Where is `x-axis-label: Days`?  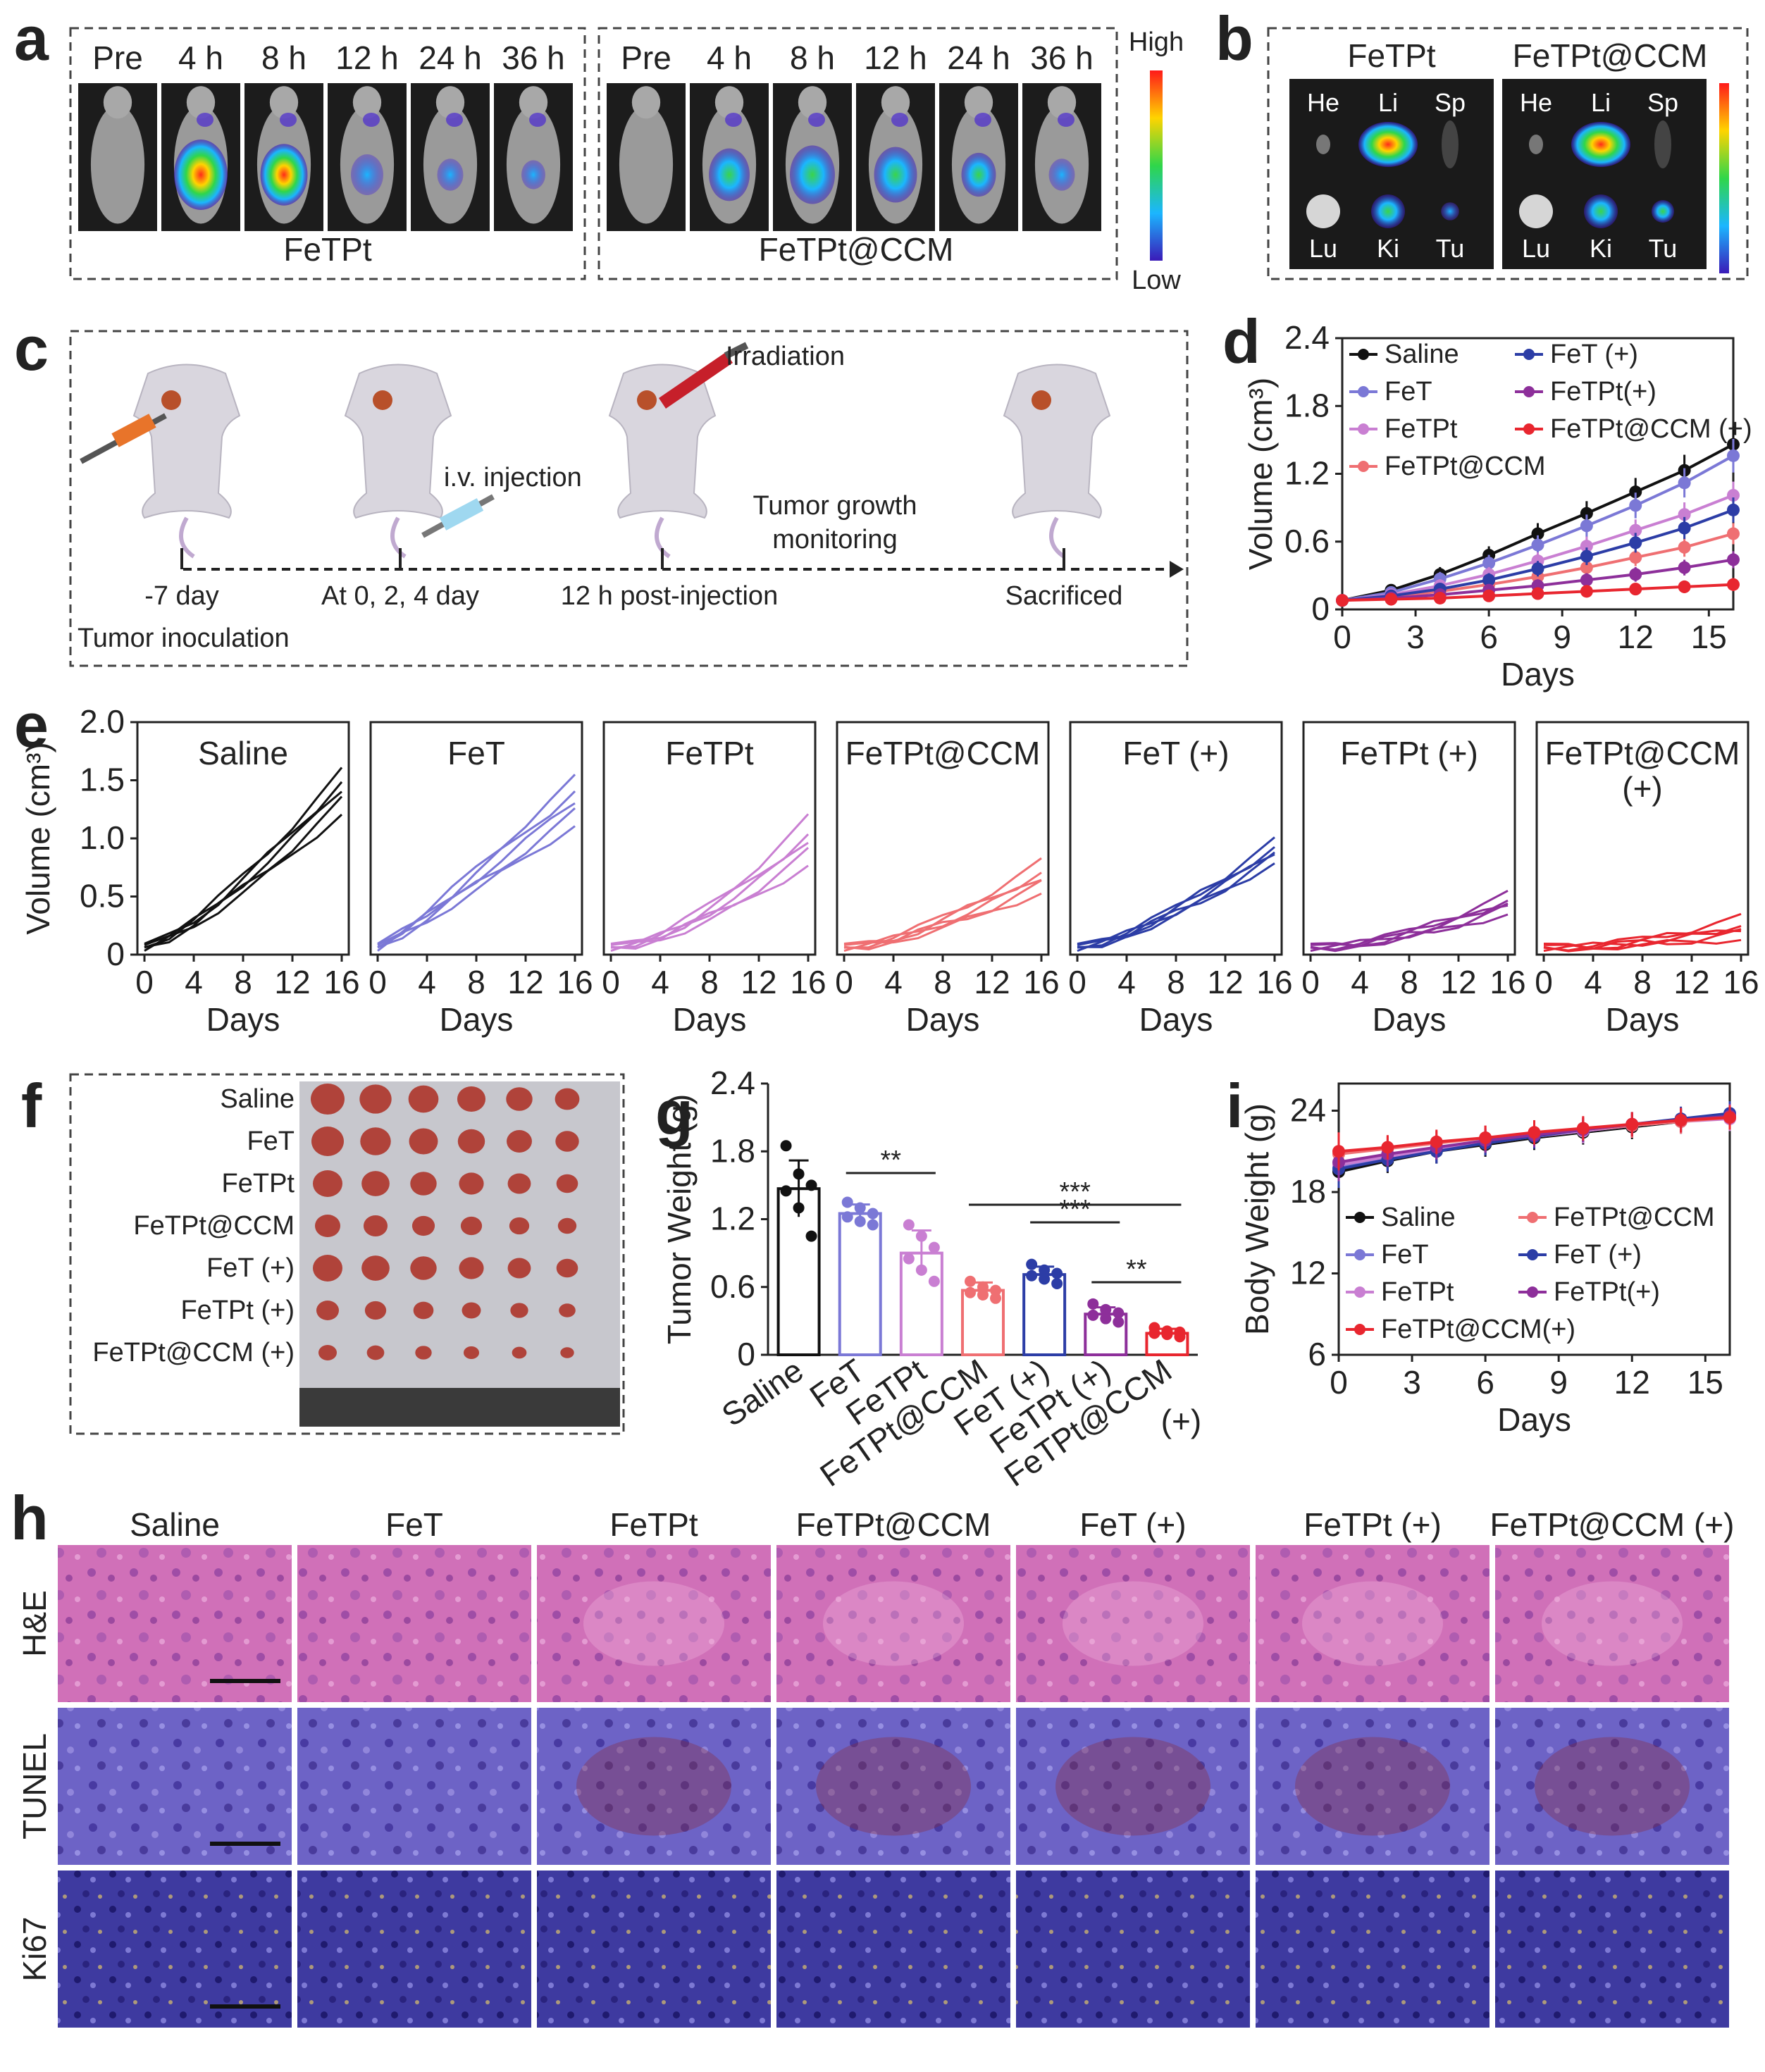
x-axis-label: Days is located at coordinates (477, 1019).